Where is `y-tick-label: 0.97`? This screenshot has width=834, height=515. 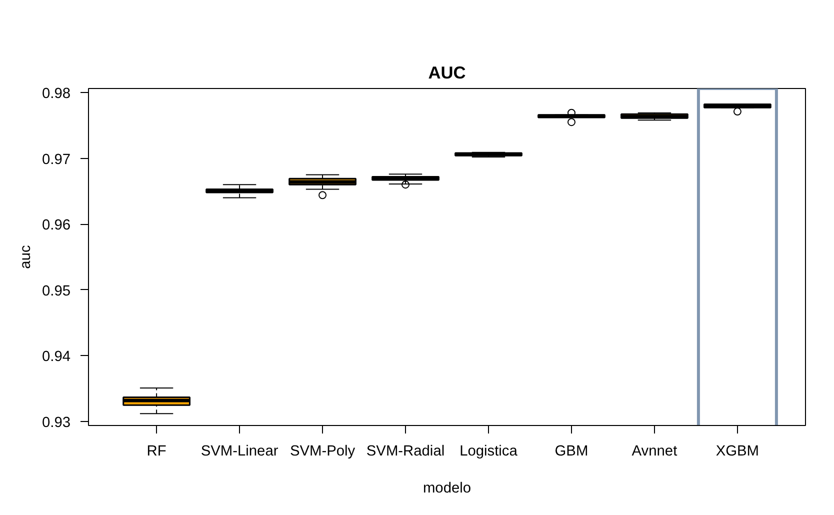
y-tick-label: 0.97 is located at coordinates (56, 160).